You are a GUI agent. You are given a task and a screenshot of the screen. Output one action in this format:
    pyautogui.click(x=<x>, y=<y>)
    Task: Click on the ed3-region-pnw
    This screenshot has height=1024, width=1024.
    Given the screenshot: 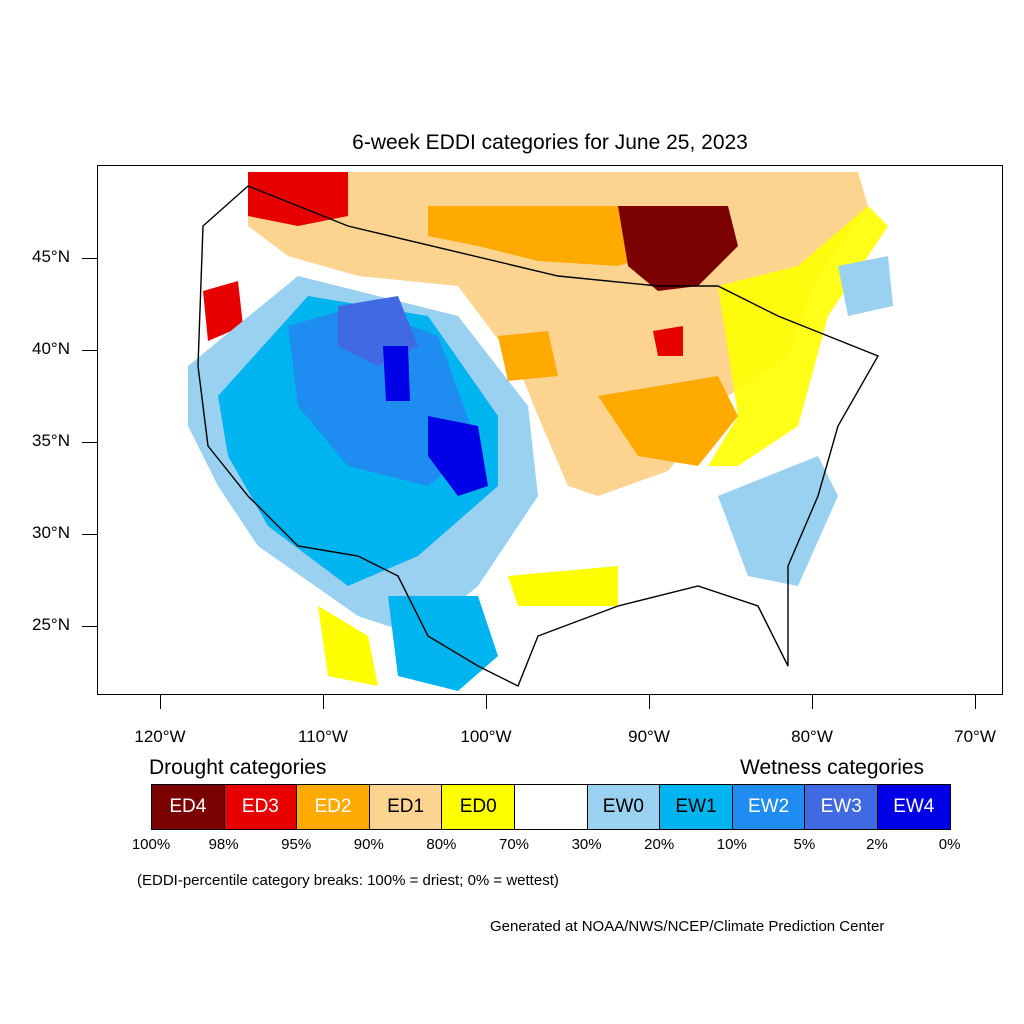 What is the action you would take?
    pyautogui.click(x=298, y=199)
    